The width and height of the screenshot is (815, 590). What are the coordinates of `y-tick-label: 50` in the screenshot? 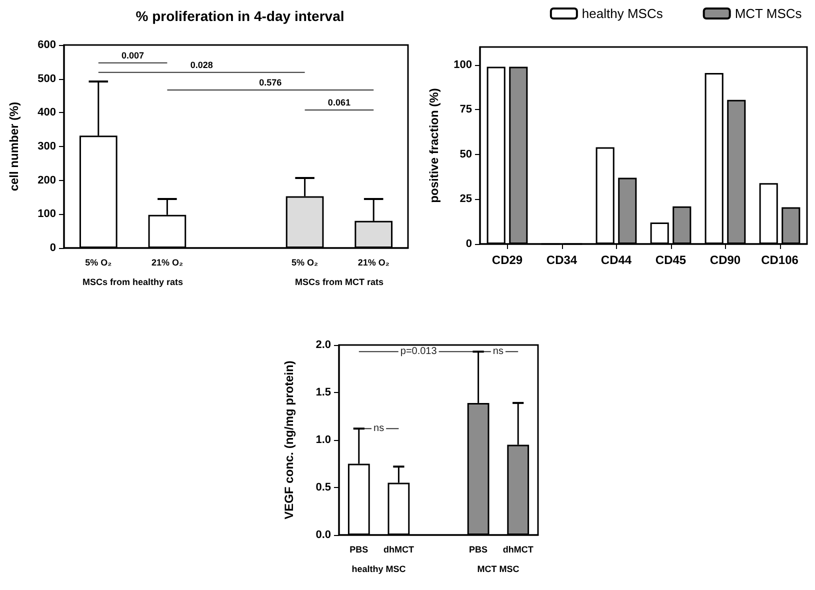 It's located at (466, 154).